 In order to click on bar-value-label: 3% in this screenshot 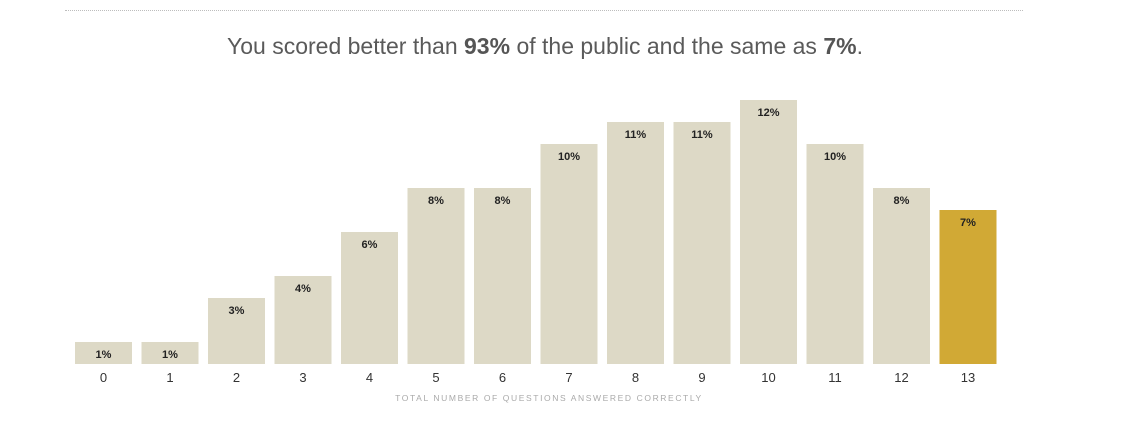, I will do `click(237, 311)`.